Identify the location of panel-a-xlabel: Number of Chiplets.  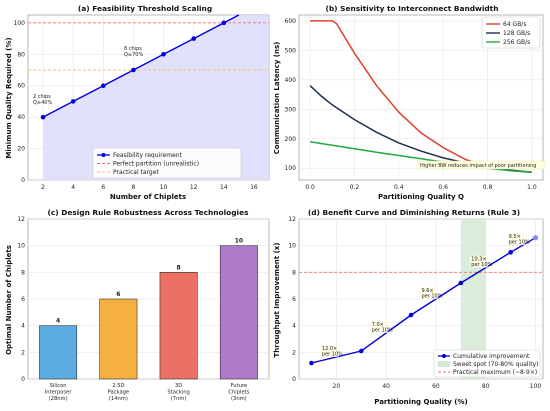
(148, 197).